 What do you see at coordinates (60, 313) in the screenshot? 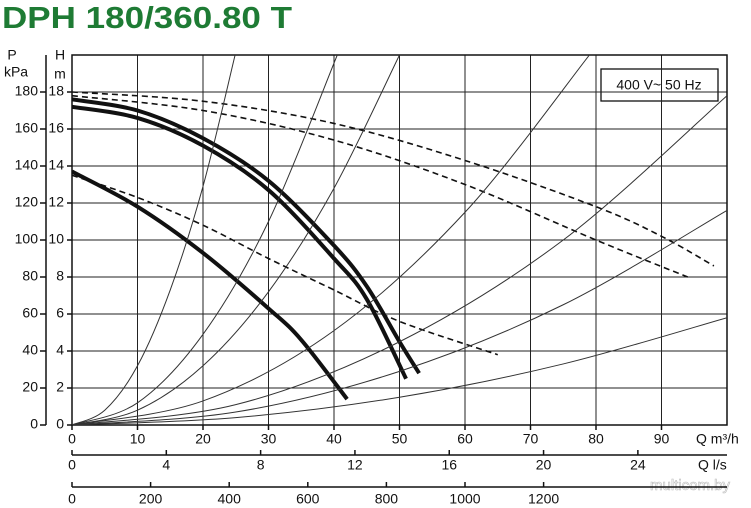
I see `y-tick-label: 6` at bounding box center [60, 313].